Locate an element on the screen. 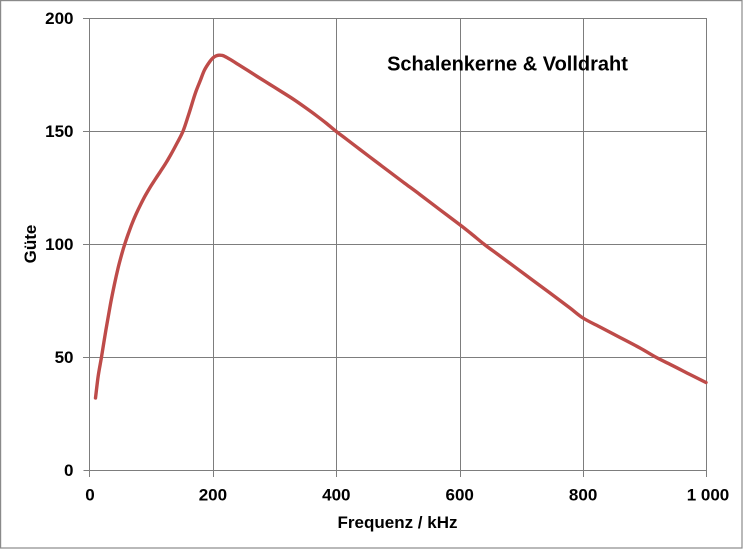 The image size is (744, 550). svg-text: 100 is located at coordinates (59, 244).